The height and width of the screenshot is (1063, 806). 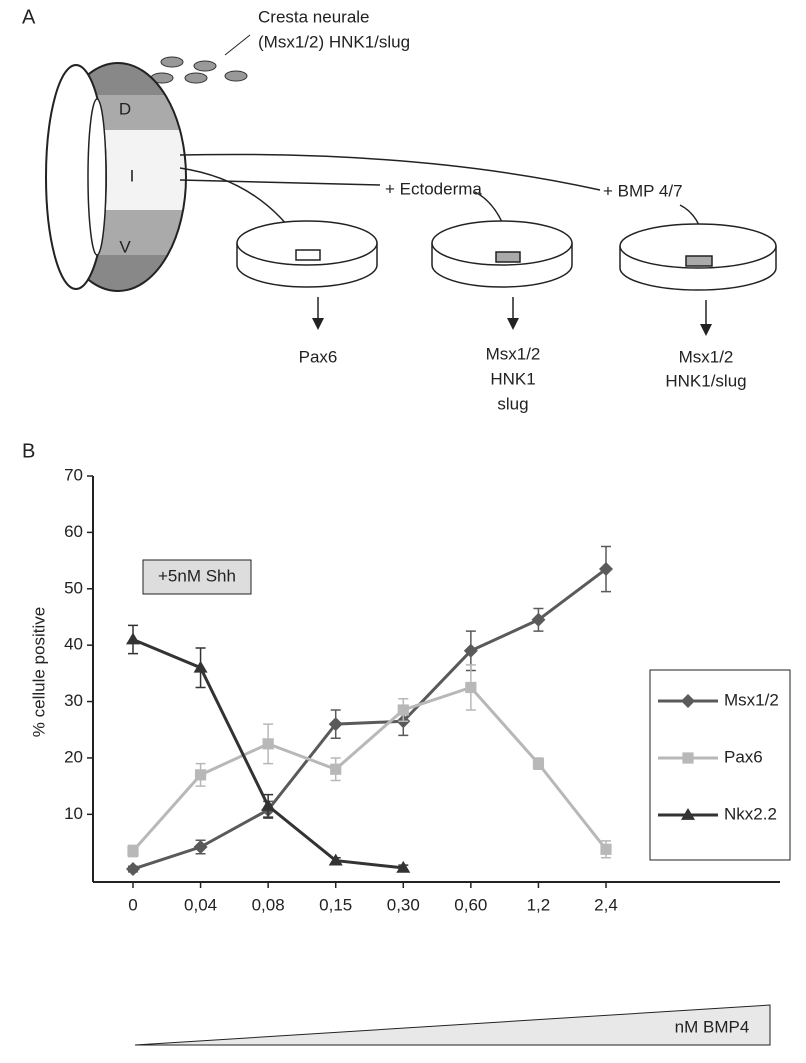 What do you see at coordinates (199, 70) in the screenshot?
I see `crest-cells` at bounding box center [199, 70].